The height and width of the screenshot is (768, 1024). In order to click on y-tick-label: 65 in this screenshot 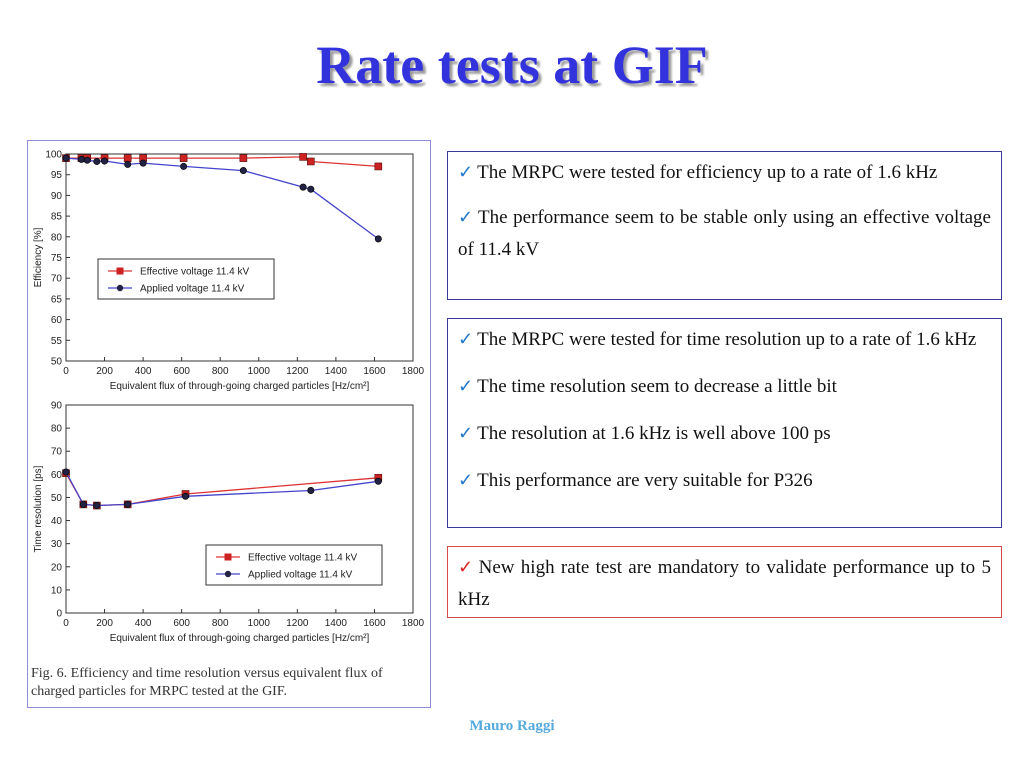, I will do `click(57, 299)`.